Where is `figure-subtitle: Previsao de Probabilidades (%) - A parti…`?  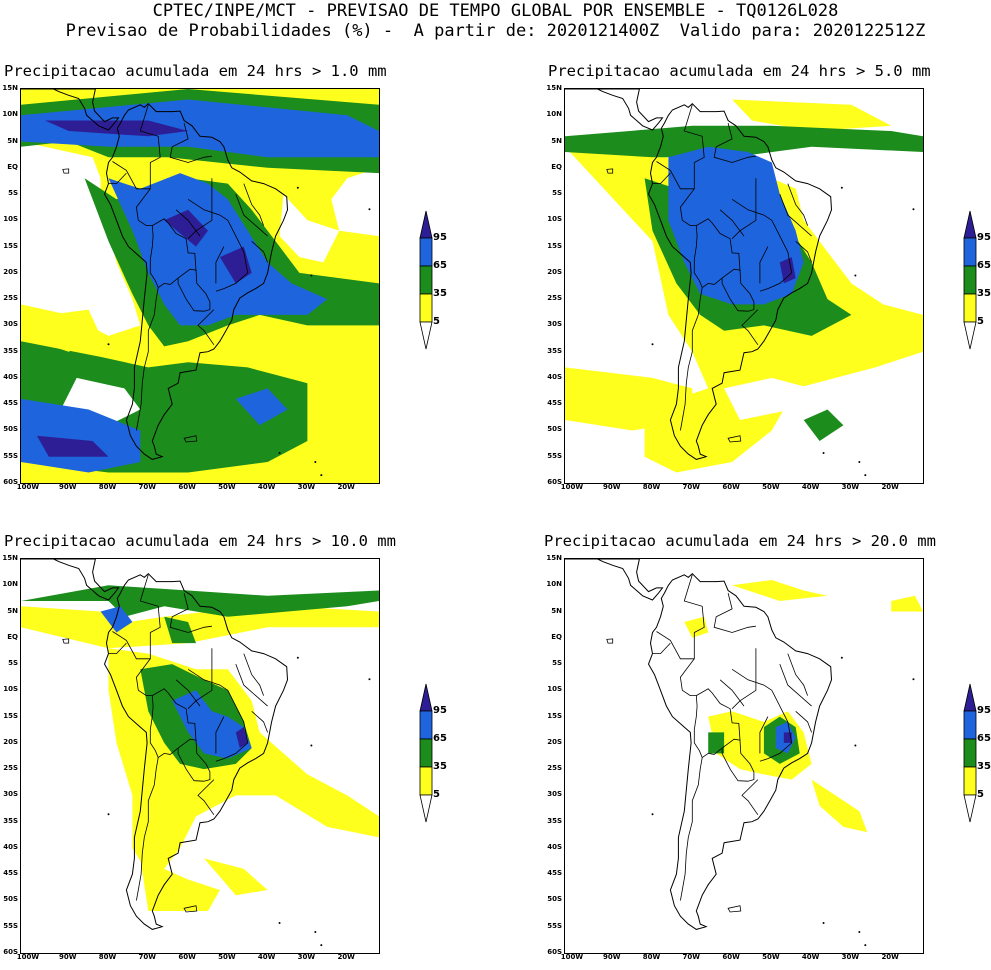
figure-subtitle: Previsao de Probabilidades (%) - A parti… is located at coordinates (495, 31).